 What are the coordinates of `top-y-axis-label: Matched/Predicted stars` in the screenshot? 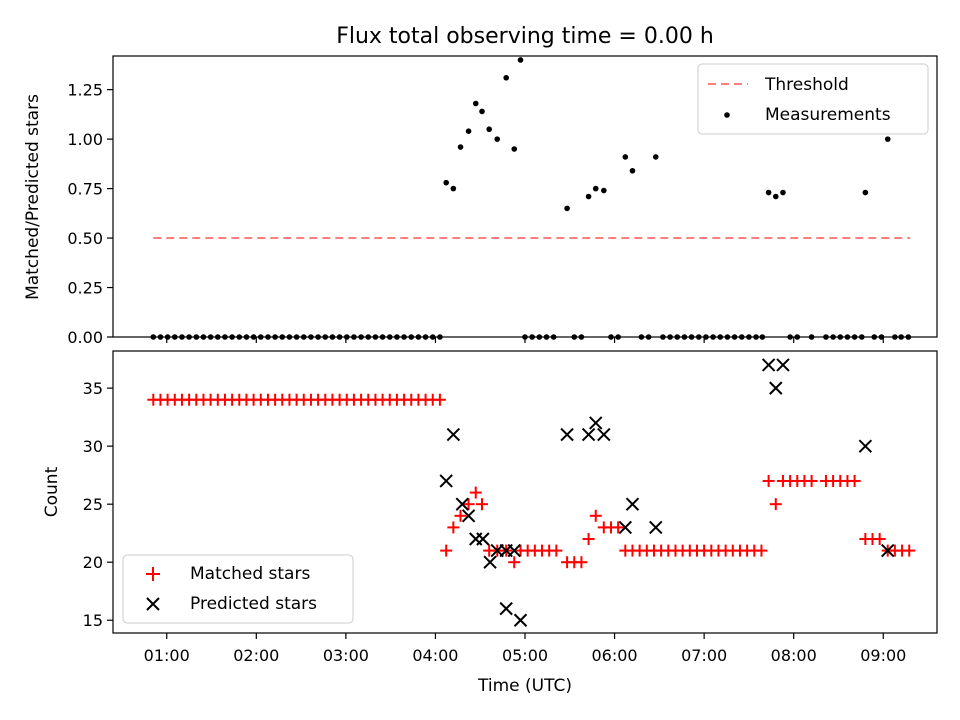 It's located at (33, 197).